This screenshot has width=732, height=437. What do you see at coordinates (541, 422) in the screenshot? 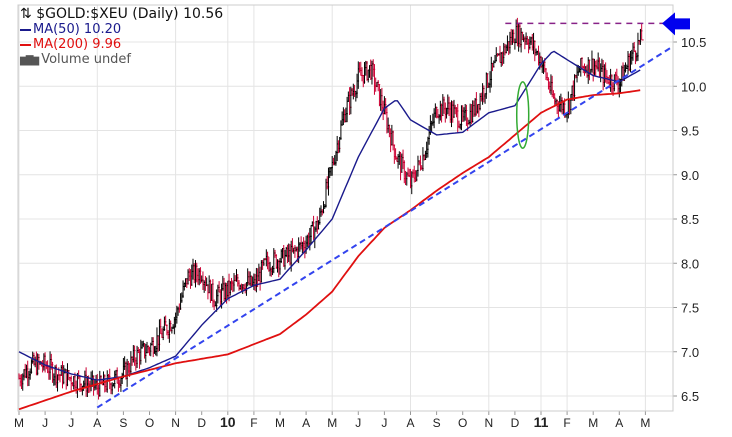
I see `x-tick-label: 11` at bounding box center [541, 422].